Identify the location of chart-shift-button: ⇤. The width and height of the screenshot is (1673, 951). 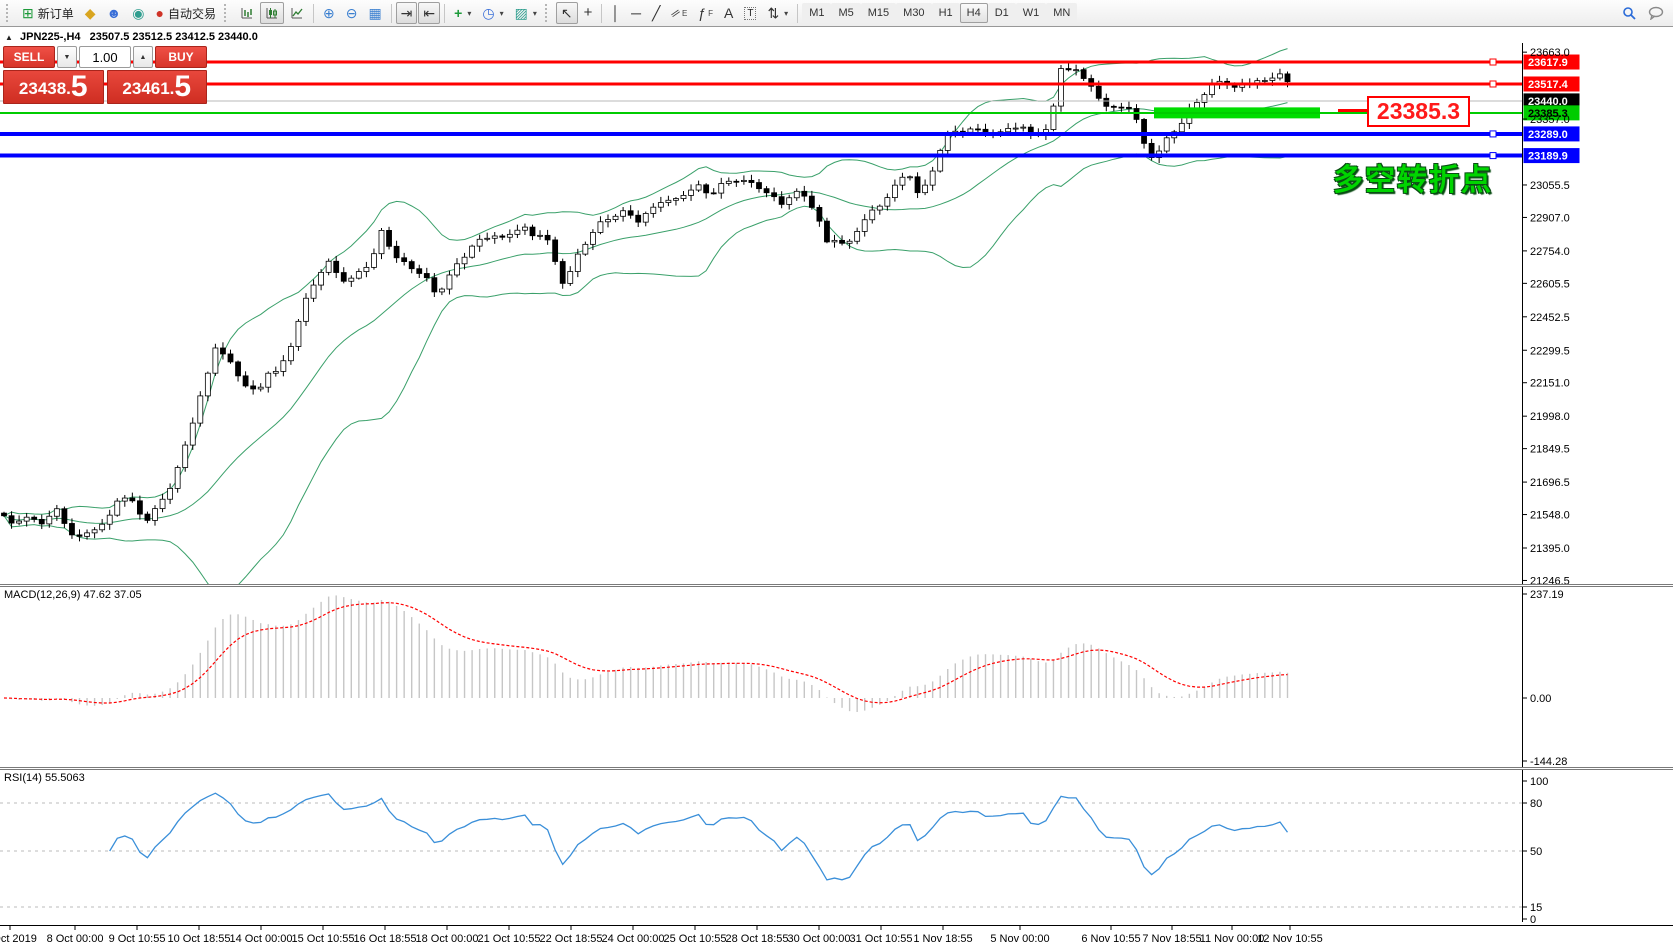
(429, 13).